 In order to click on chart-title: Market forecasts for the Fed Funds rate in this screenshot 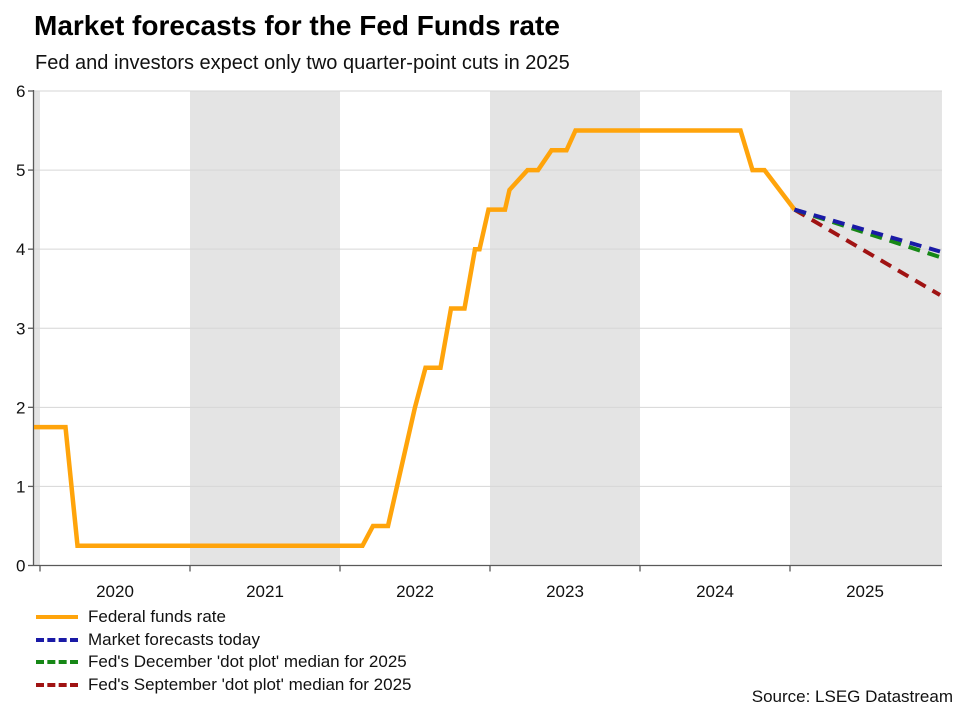, I will do `click(297, 25)`.